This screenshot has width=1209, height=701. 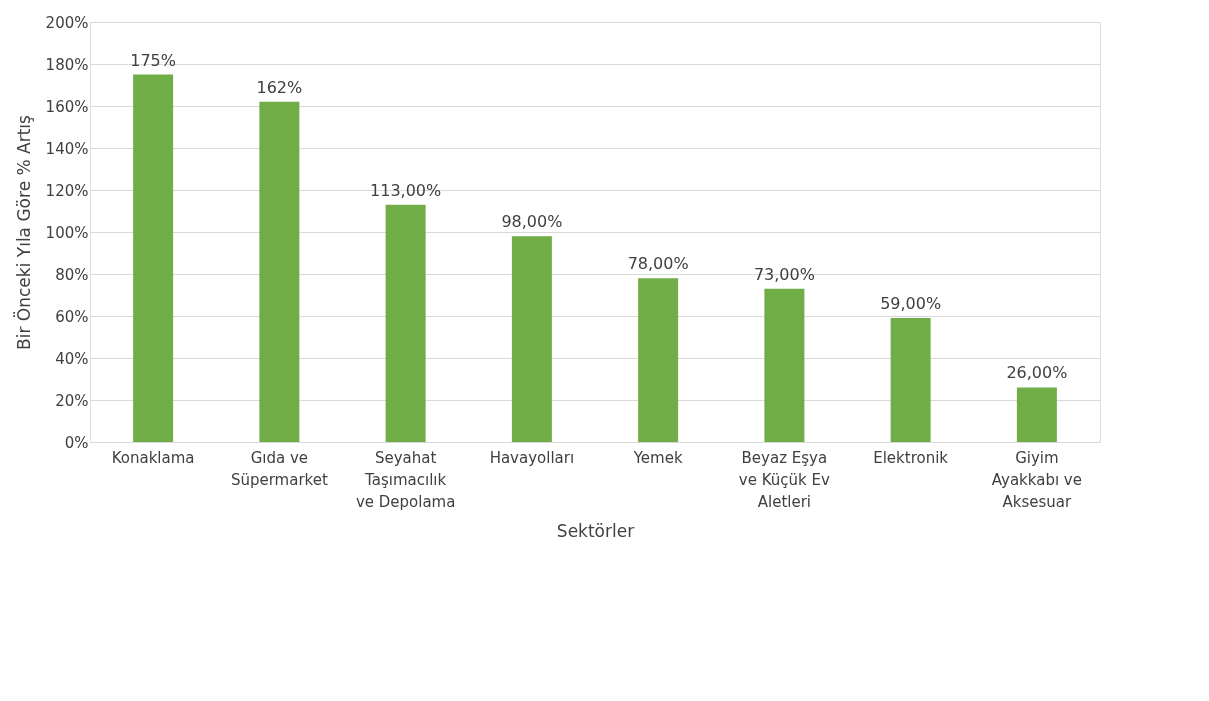 I want to click on x-tick-label: Konaklama, so click(x=153, y=457).